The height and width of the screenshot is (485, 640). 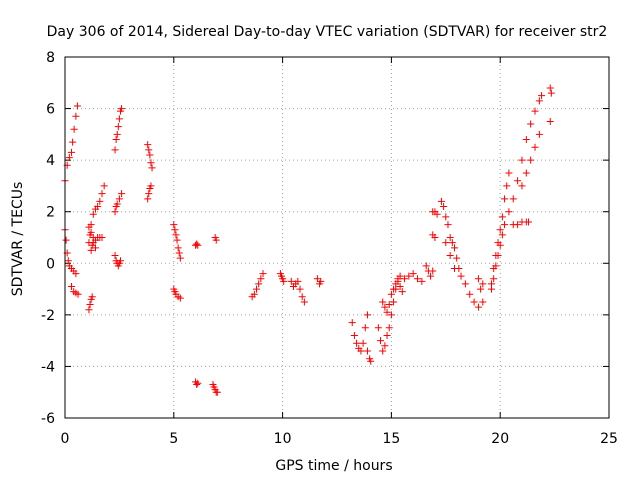 What do you see at coordinates (50, 213) in the screenshot?
I see `y-tick-label: 2` at bounding box center [50, 213].